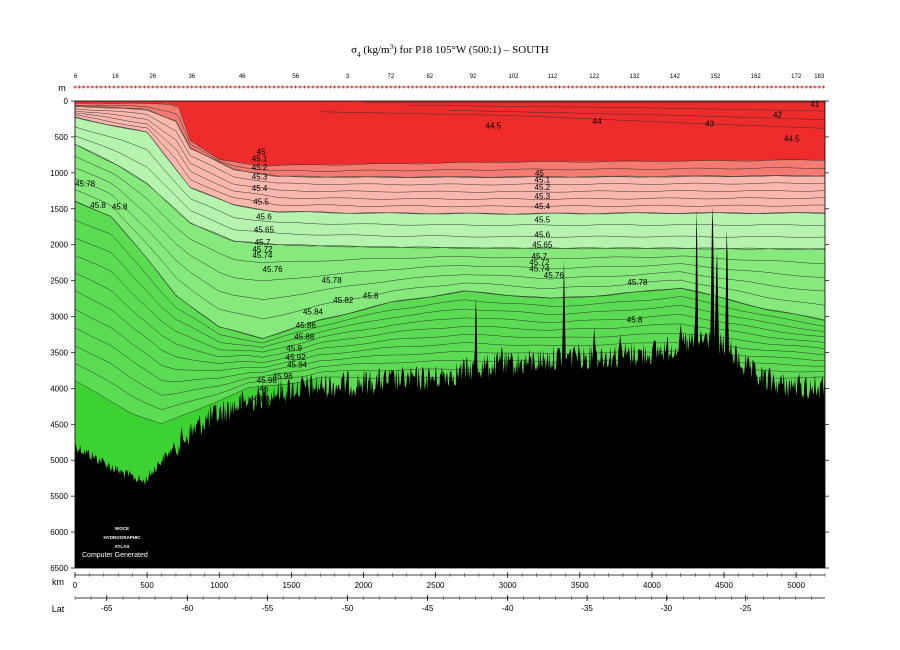 This screenshot has width=900, height=650. What do you see at coordinates (98, 205) in the screenshot?
I see `contour-label: 45.8` at bounding box center [98, 205].